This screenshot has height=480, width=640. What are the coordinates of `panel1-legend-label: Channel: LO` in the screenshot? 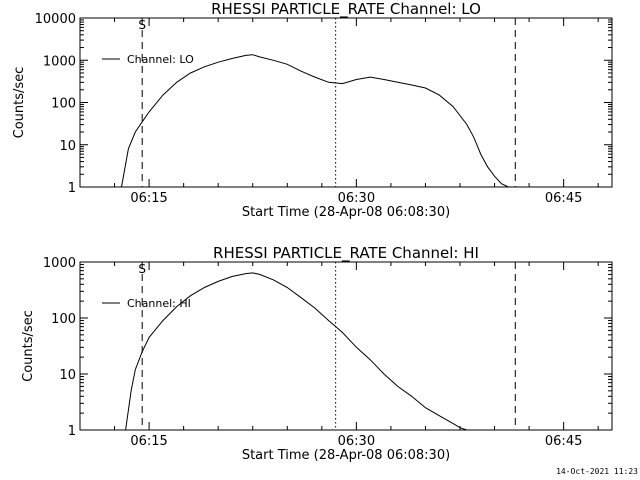 It's located at (160, 59).